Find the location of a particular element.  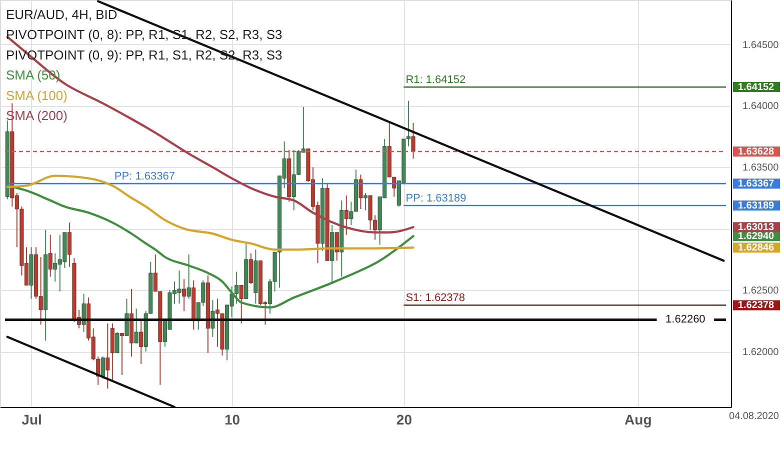

ref-line-label: PP: 1.63189 is located at coordinates (436, 198).